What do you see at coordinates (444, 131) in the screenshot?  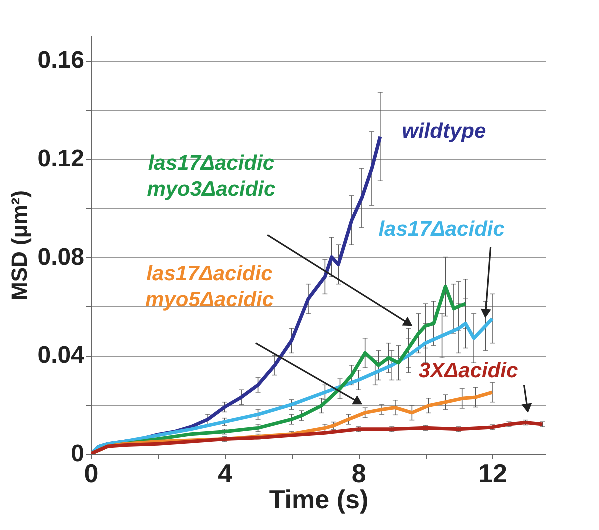 I see `series-label: wildtype` at bounding box center [444, 131].